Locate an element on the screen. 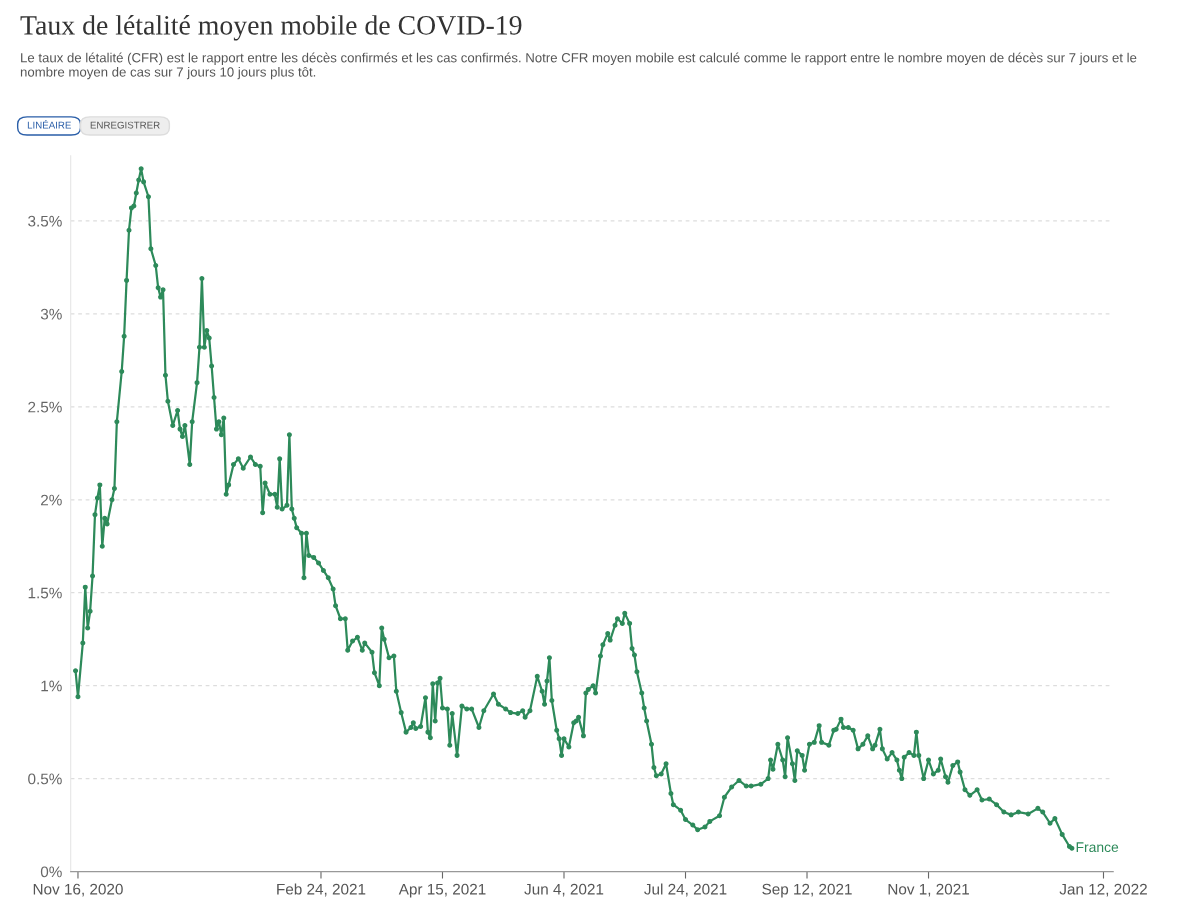 Image resolution: width=1178 pixels, height=906 pixels. x-tick-label: Apr 15, 2021 is located at coordinates (442, 890).